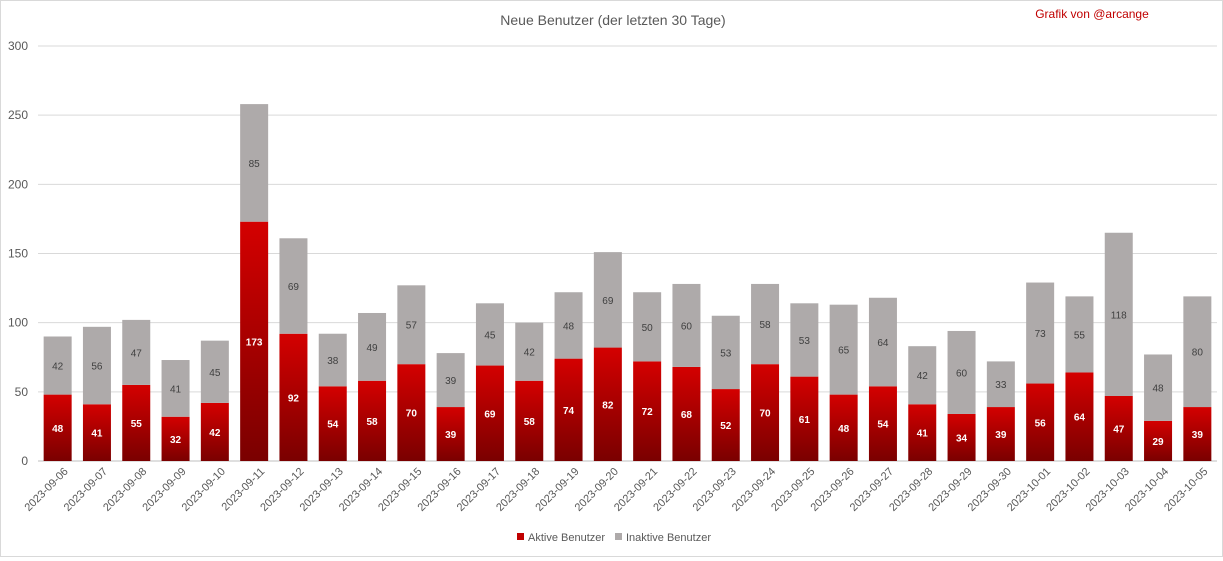 This screenshot has height=561, width=1223. What do you see at coordinates (1092, 14) in the screenshot?
I see `credit-label: Grafik von @arcange` at bounding box center [1092, 14].